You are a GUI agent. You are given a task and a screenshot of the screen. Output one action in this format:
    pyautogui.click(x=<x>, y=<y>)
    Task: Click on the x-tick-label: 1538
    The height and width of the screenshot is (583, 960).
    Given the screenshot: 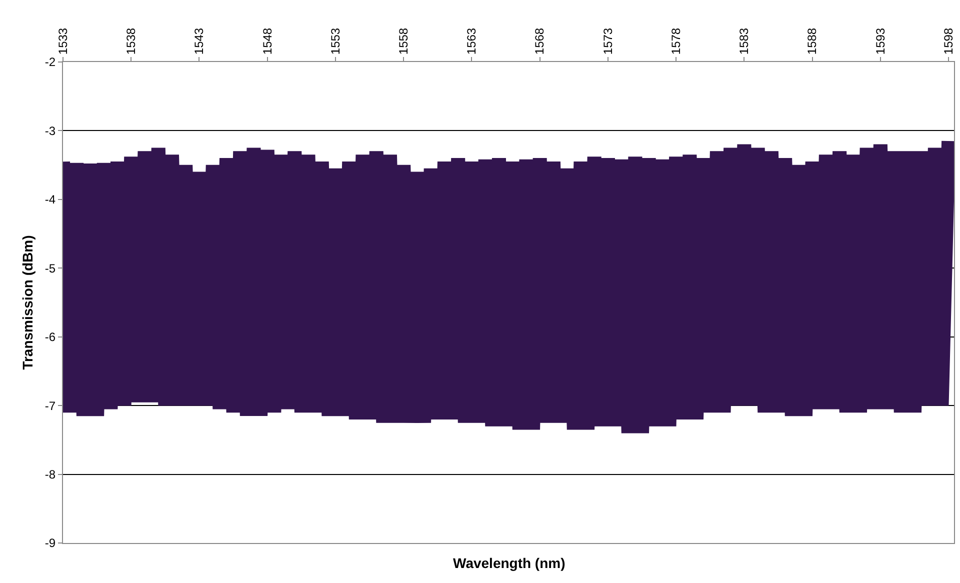 What is the action you would take?
    pyautogui.click(x=131, y=41)
    